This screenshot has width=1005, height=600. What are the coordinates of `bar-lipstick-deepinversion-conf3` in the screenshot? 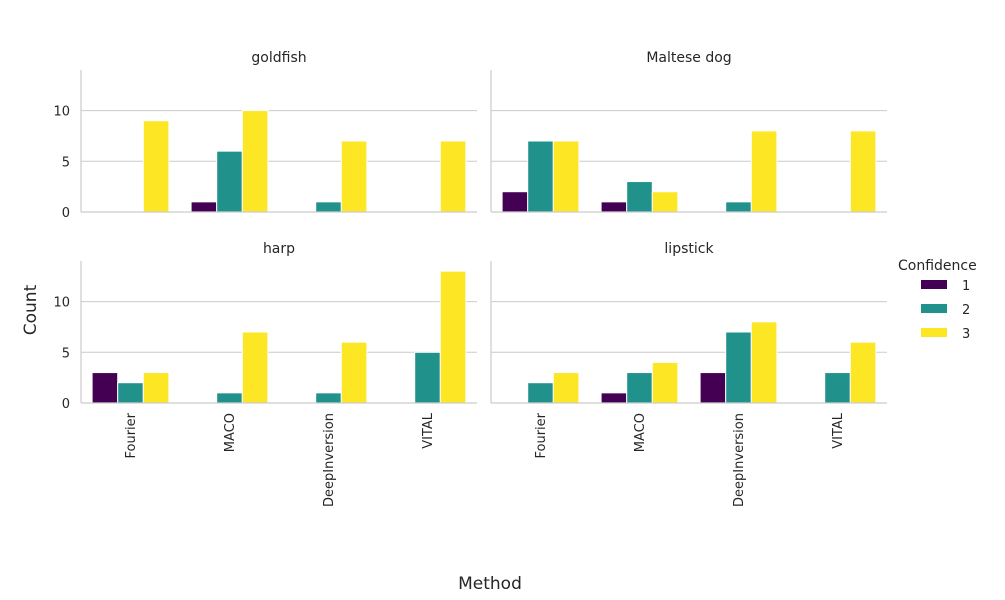 It's located at (764, 362).